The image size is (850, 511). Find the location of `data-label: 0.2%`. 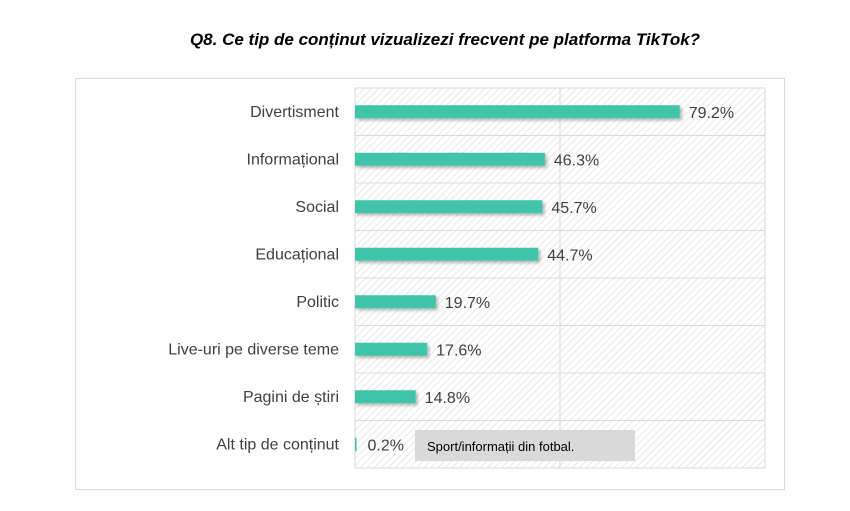

data-label: 0.2% is located at coordinates (386, 445).